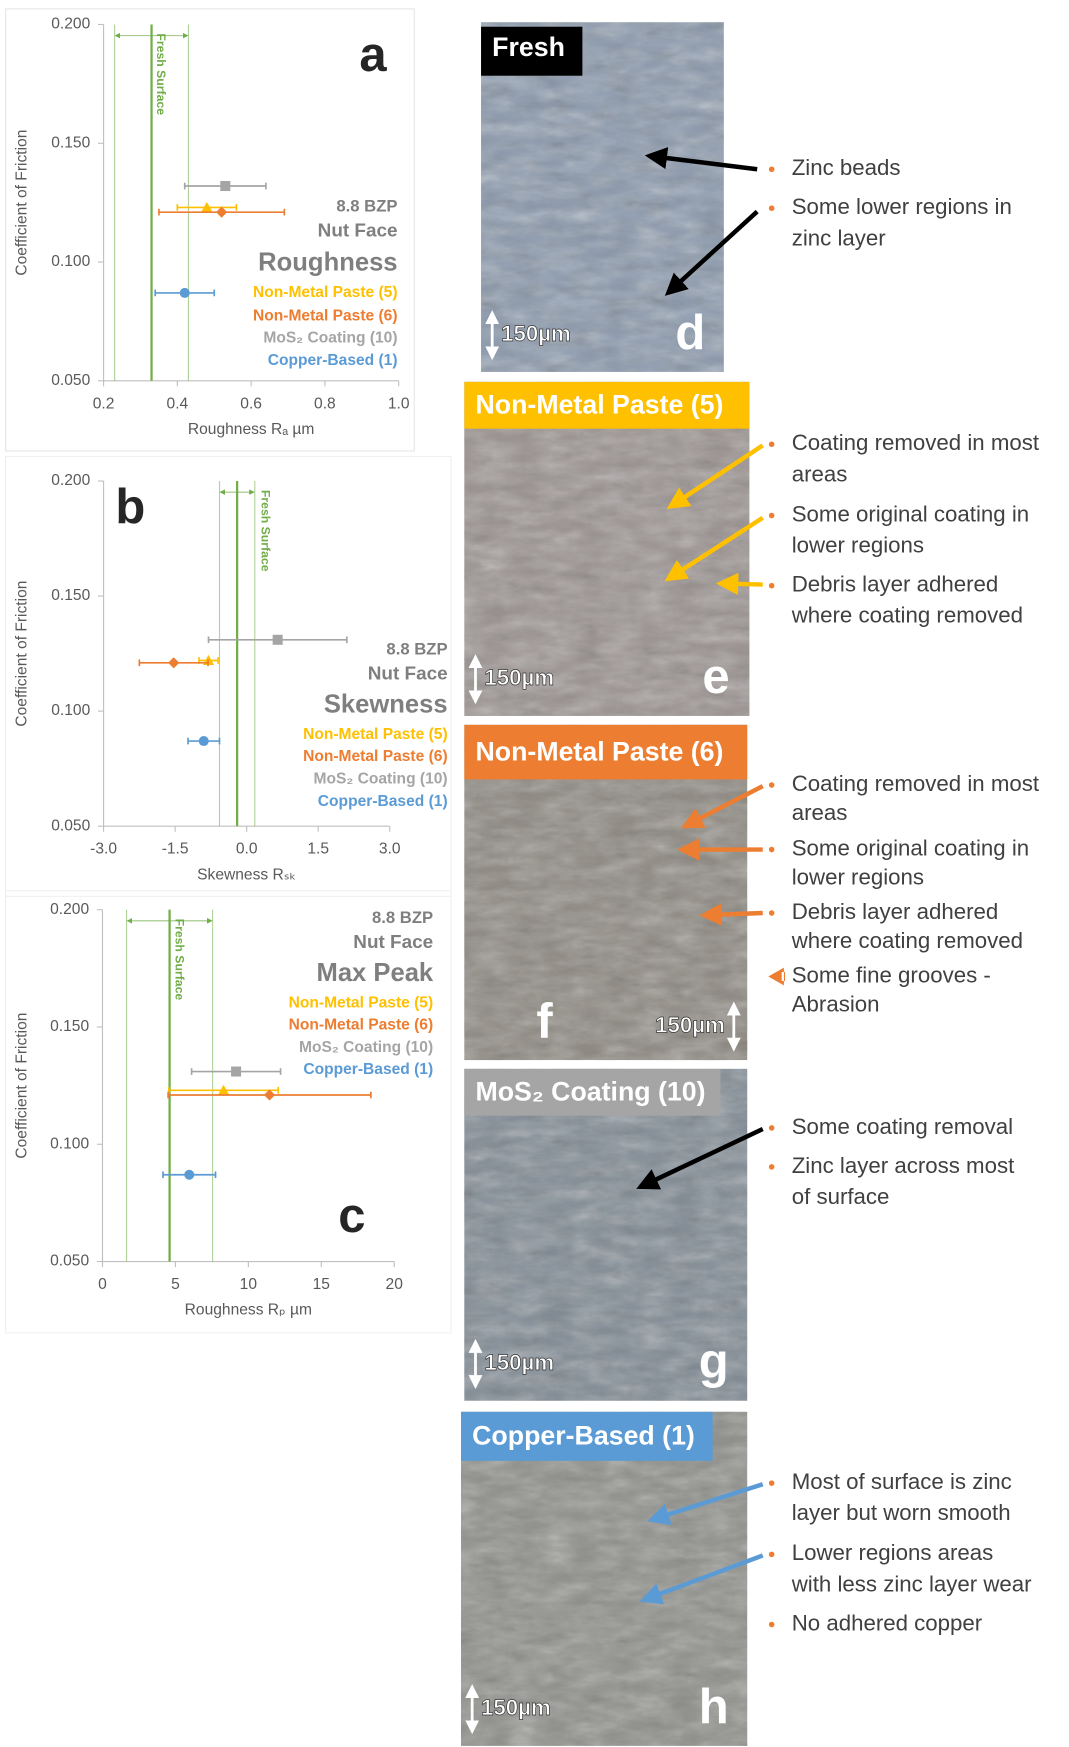 The width and height of the screenshot is (1069, 1747). Describe the element at coordinates (544, 1021) in the screenshot. I see `panel-letter: f` at that location.